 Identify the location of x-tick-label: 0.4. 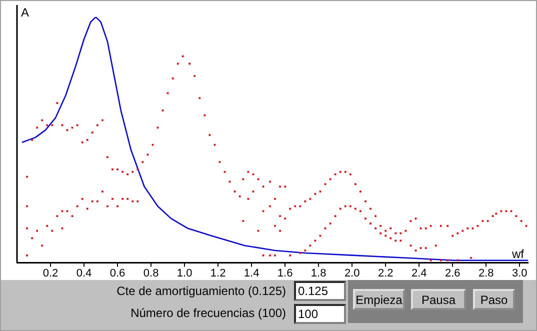
(84, 273).